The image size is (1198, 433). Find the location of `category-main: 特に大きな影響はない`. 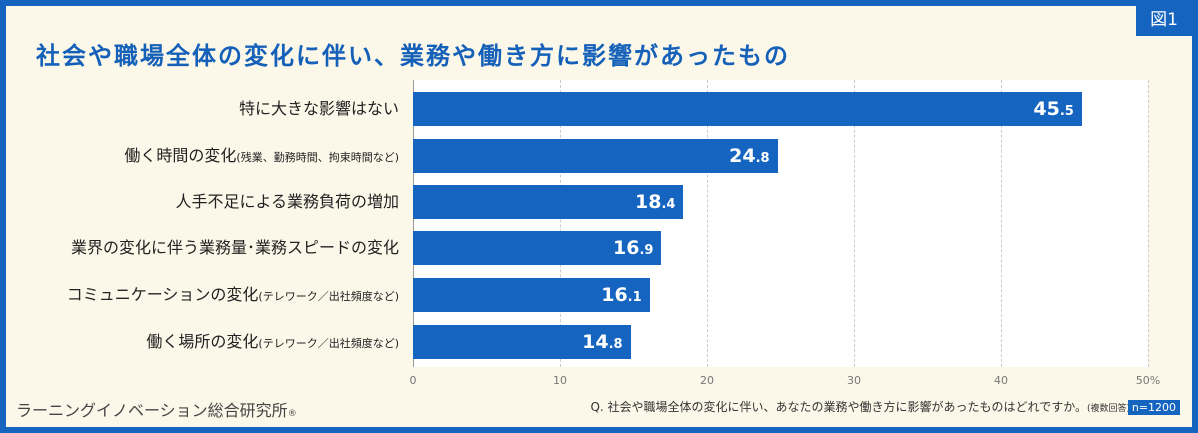

category-main: 特に大きな影響はない is located at coordinates (318, 108).